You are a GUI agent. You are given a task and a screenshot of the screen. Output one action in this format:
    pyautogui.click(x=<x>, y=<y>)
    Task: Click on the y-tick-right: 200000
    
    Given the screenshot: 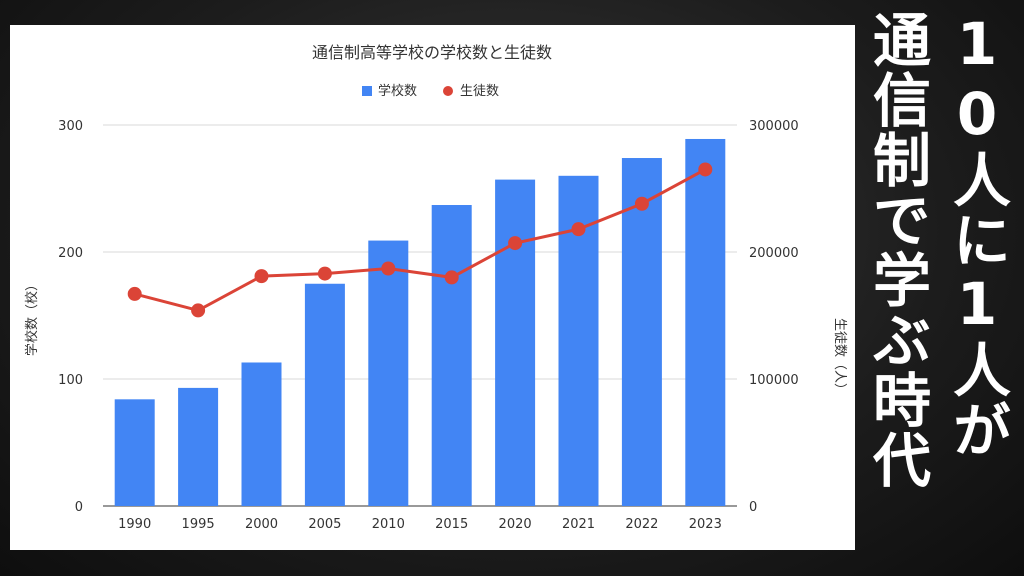 What is the action you would take?
    pyautogui.click(x=774, y=253)
    